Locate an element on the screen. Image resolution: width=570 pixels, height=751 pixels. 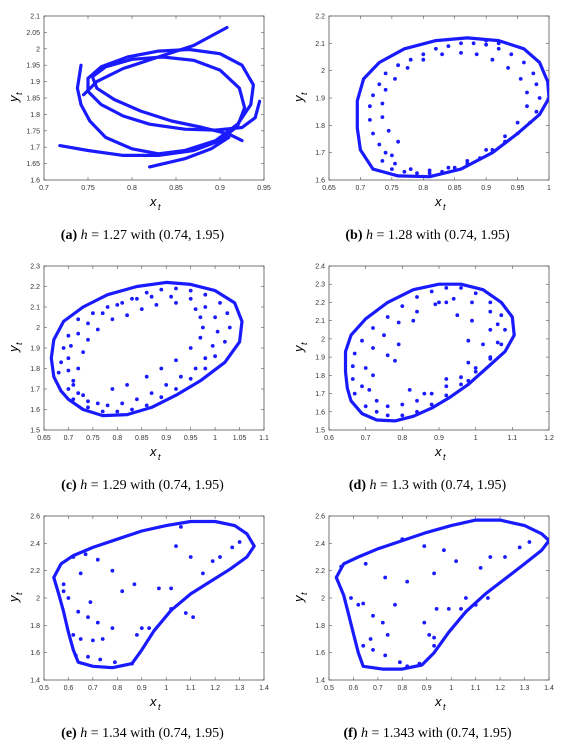
x-tick-label: 1 is located at coordinates (549, 188).